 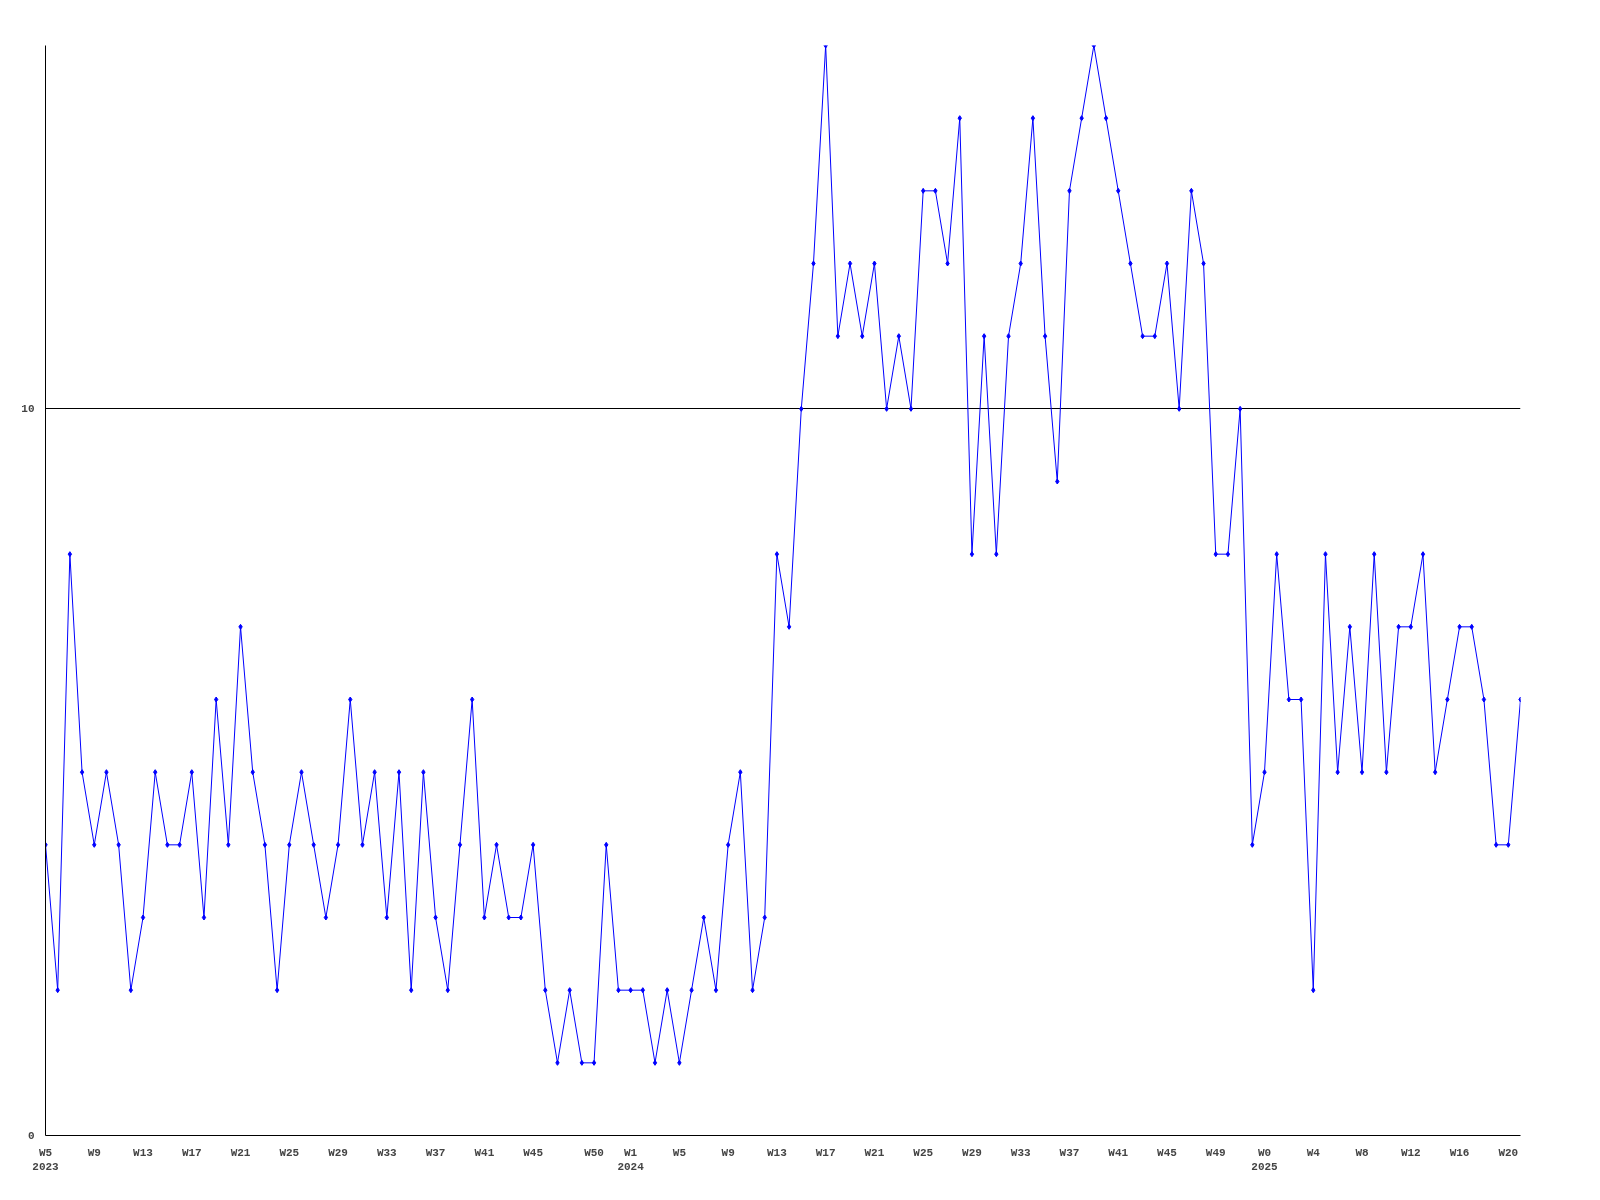 I want to click on x-tick-label: W12, so click(x=1410, y=1152).